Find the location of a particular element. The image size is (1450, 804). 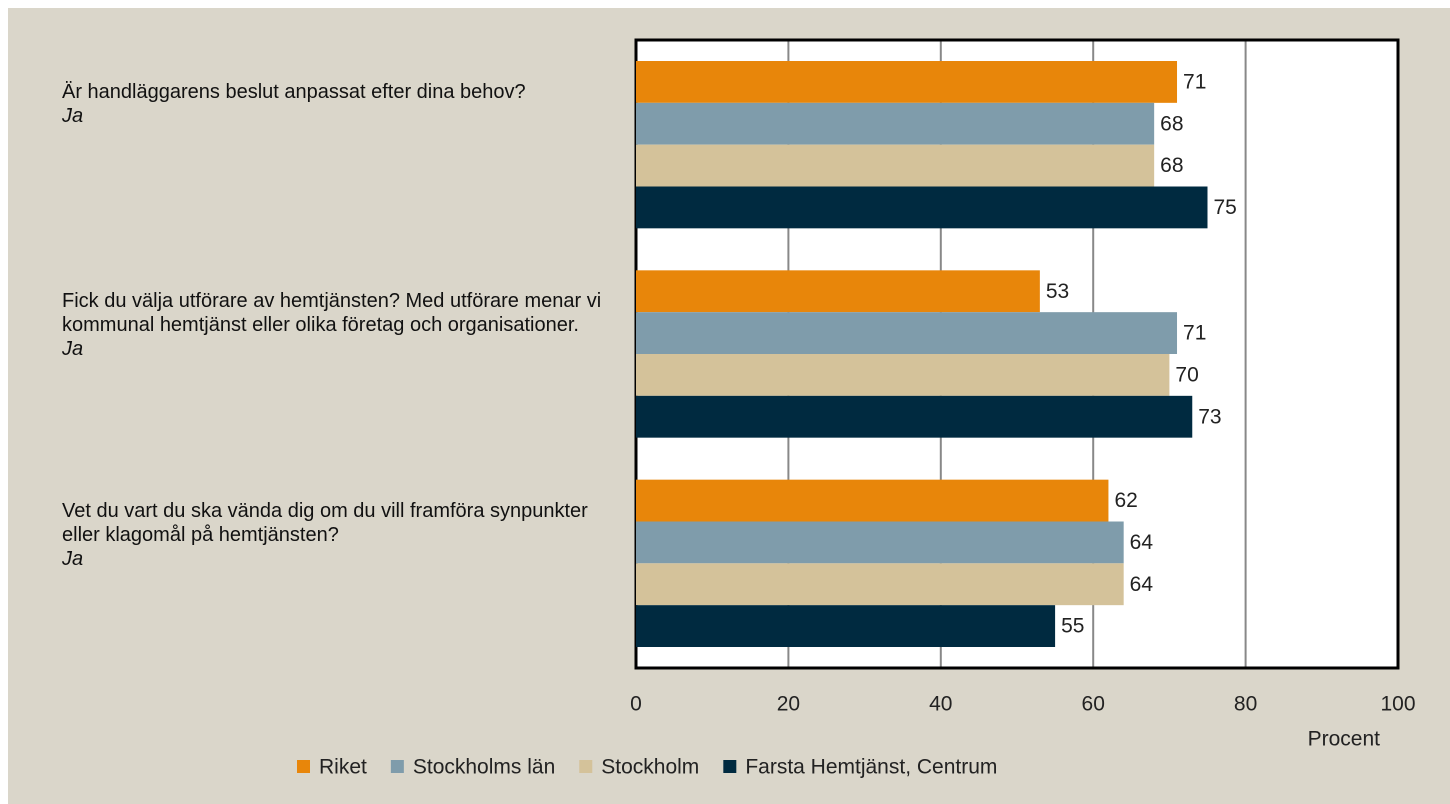

x-tick-label: 80 is located at coordinates (1245, 704).